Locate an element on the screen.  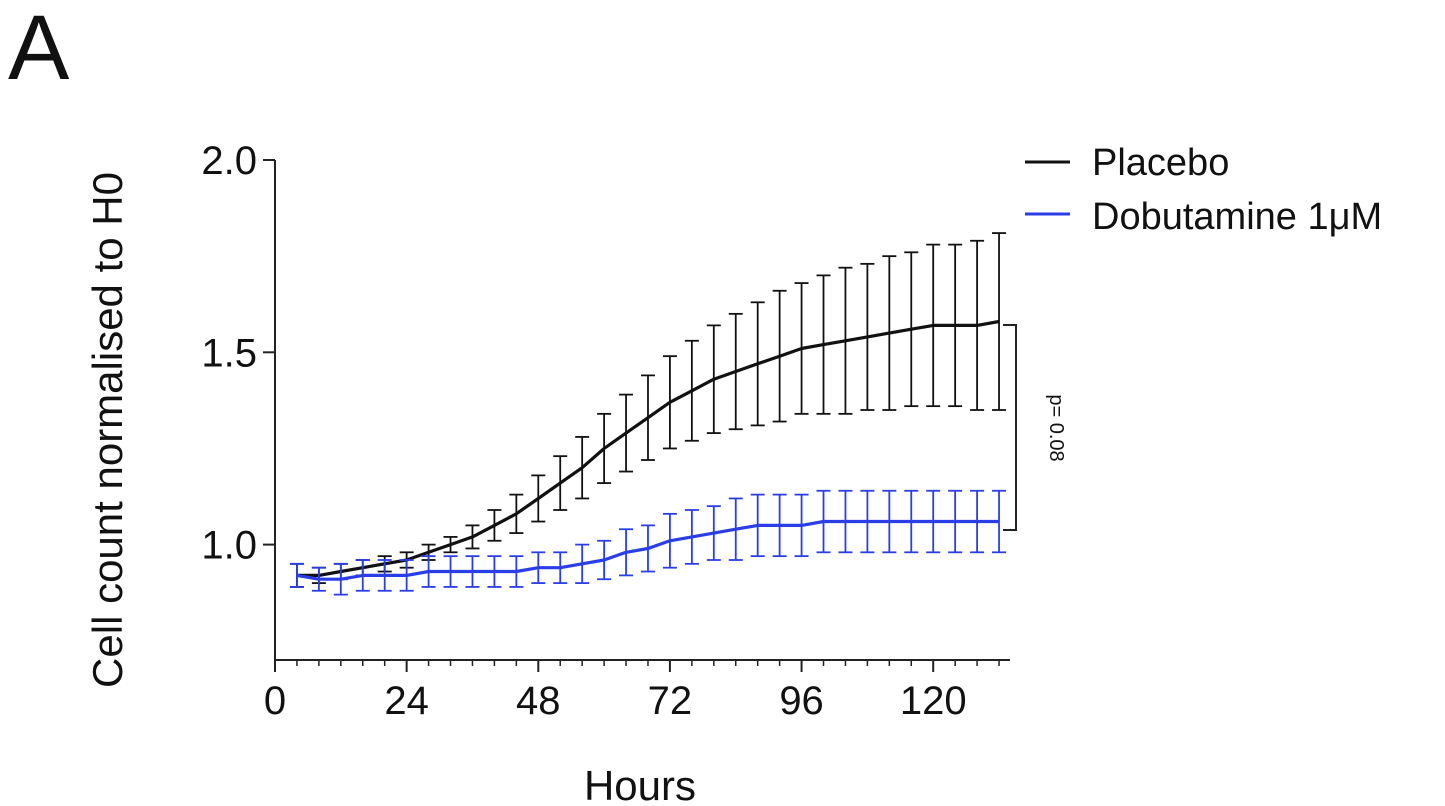
x-axis: 0 24 48 72 96 120 is located at coordinates (637, 691).